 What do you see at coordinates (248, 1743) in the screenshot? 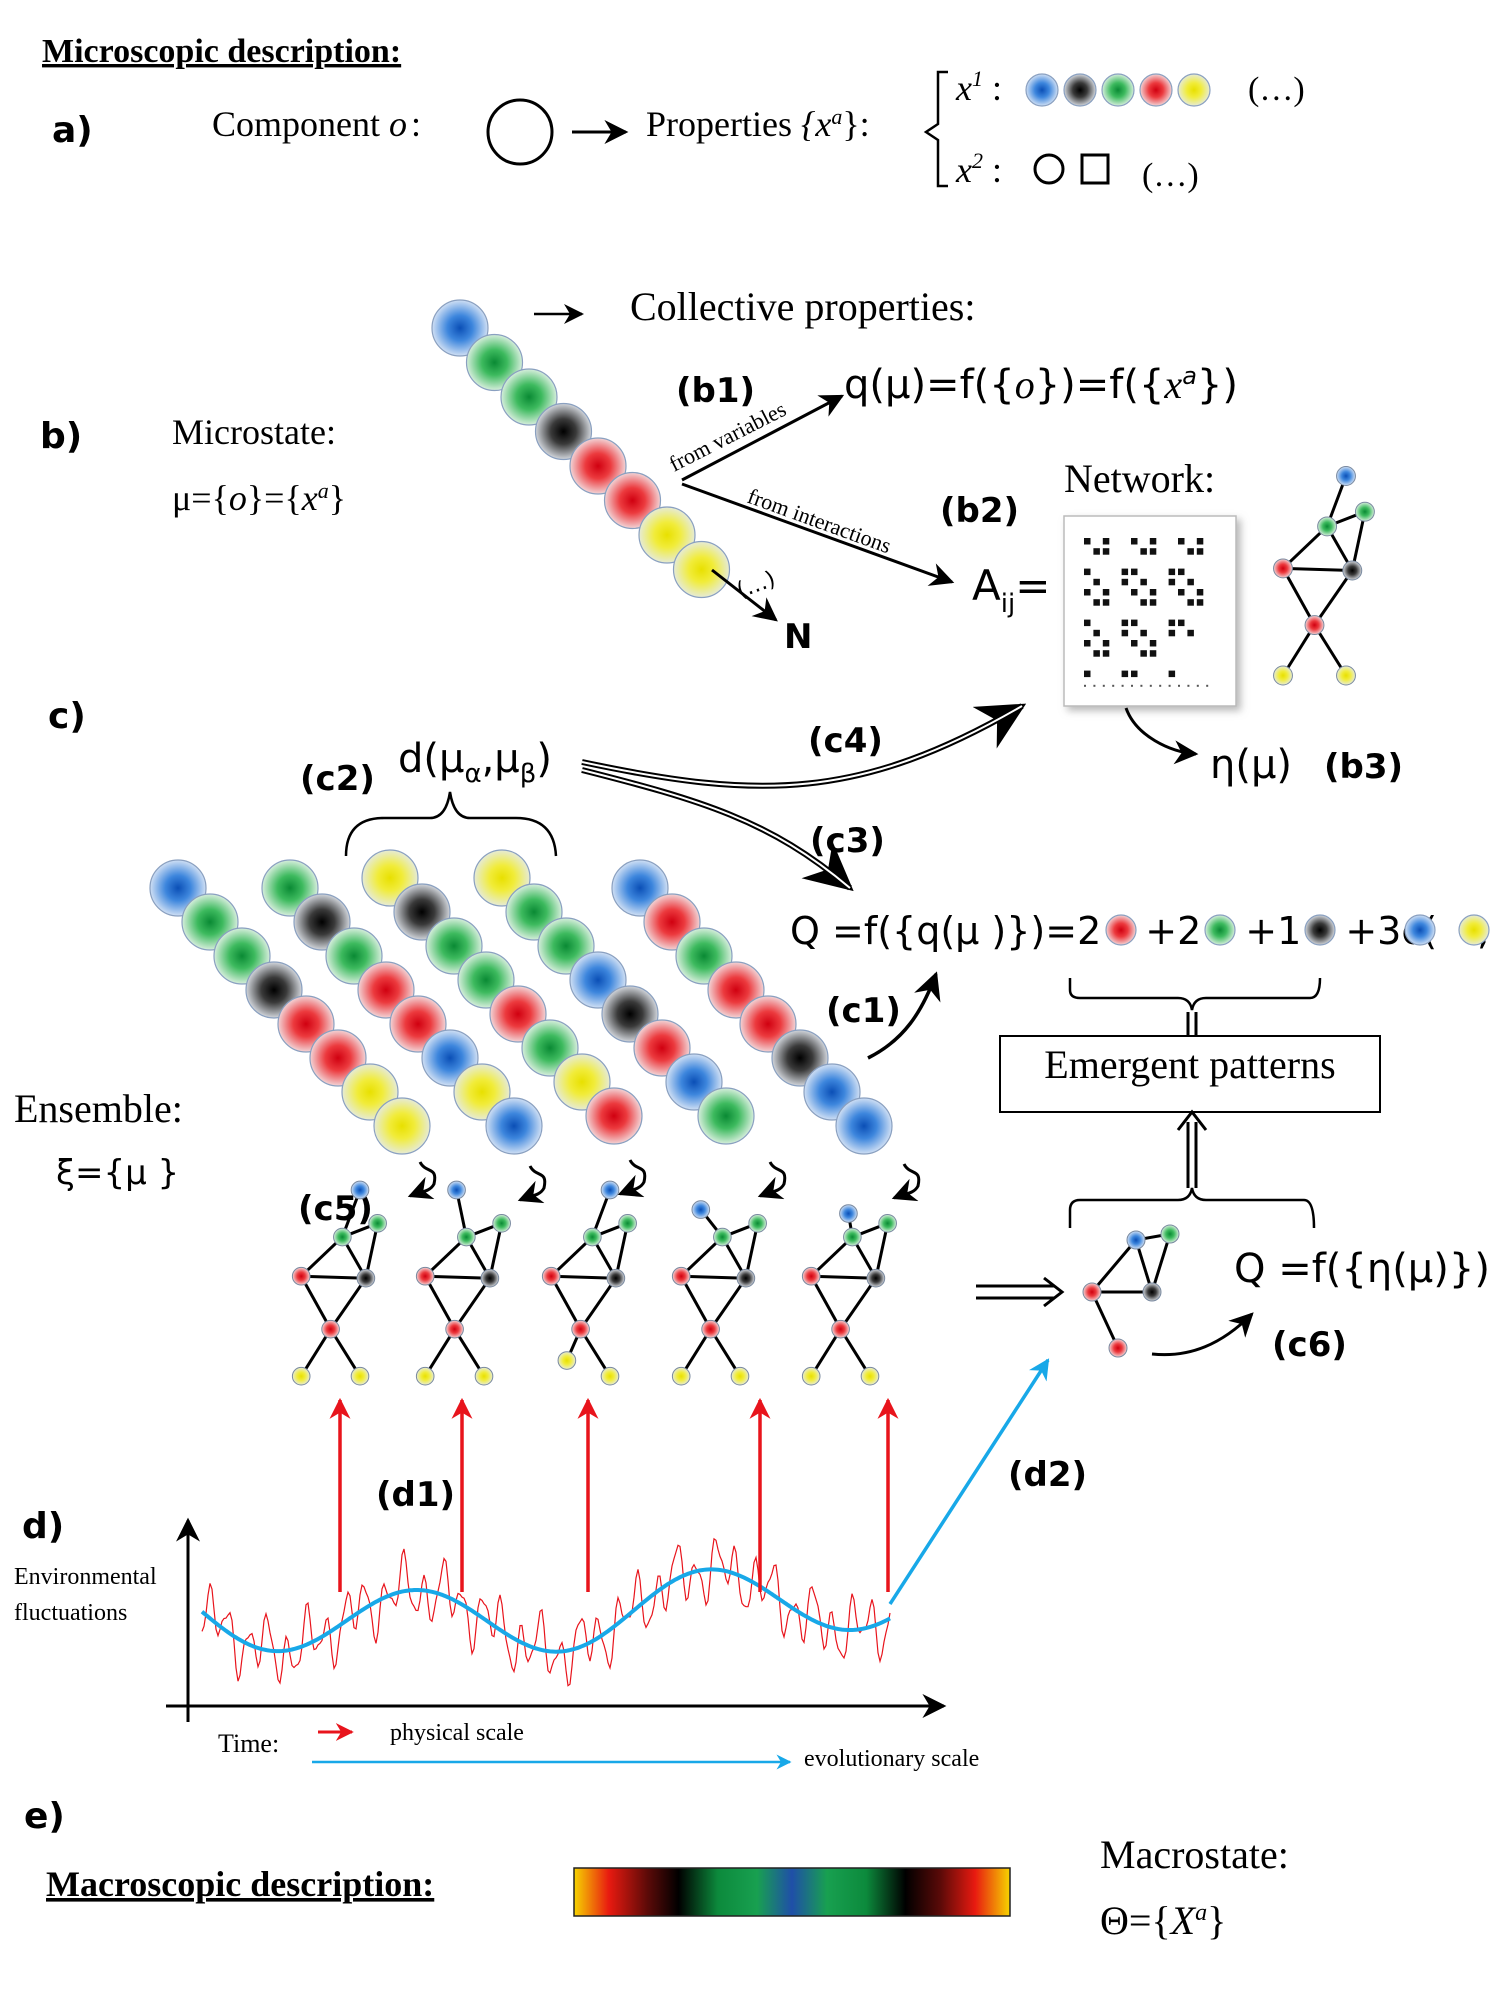
I see `time-label: Time:` at bounding box center [248, 1743].